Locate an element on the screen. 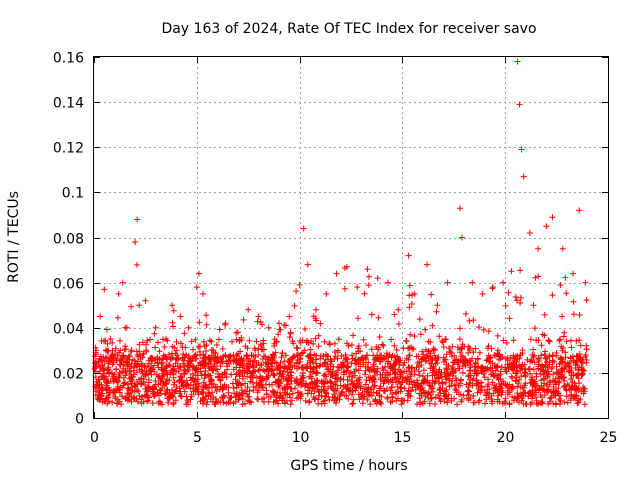  y-tick-label: 0.16 is located at coordinates (68, 59).